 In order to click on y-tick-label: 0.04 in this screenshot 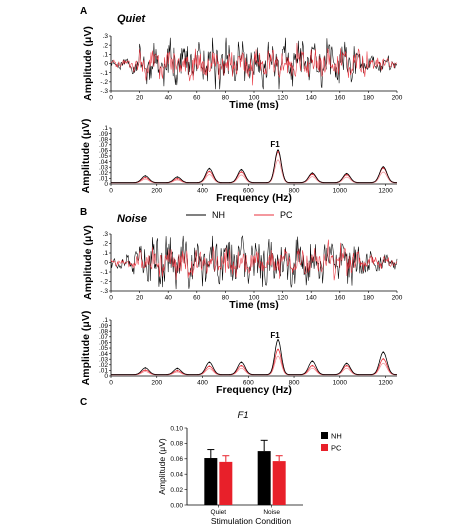, I will do `click(176, 475)`.